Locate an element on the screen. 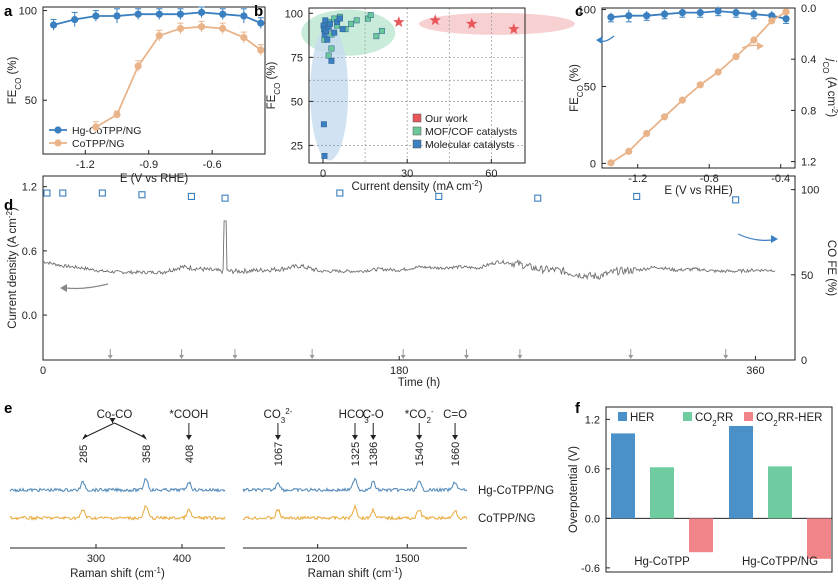 The height and width of the screenshot is (587, 838). panel-c-ytick-label: 50 is located at coordinates (590, 87).